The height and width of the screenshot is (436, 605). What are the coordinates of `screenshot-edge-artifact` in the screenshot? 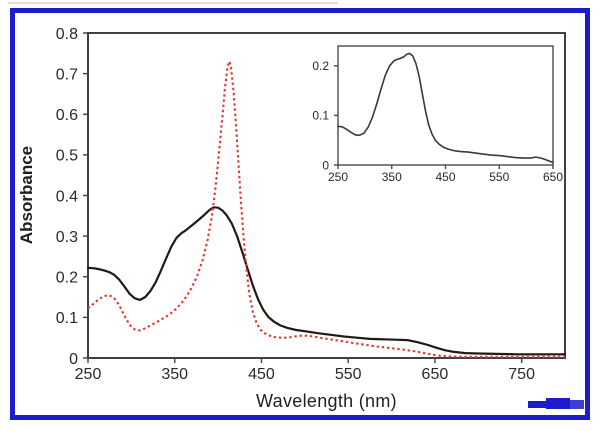 It's located at (173, 3).